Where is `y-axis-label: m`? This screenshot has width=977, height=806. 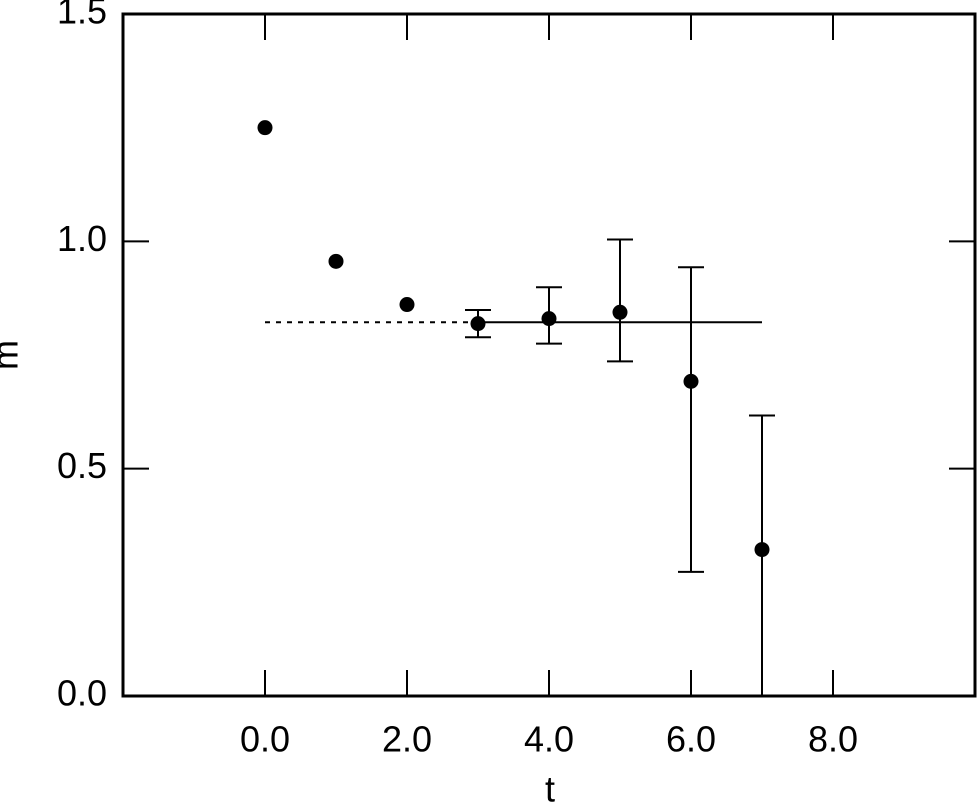
y-axis-label: m is located at coordinates (13, 355).